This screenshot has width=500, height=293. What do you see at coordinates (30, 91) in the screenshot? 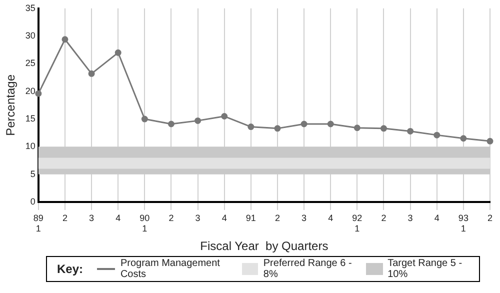
I see `y-tick-label: 20` at bounding box center [30, 91].